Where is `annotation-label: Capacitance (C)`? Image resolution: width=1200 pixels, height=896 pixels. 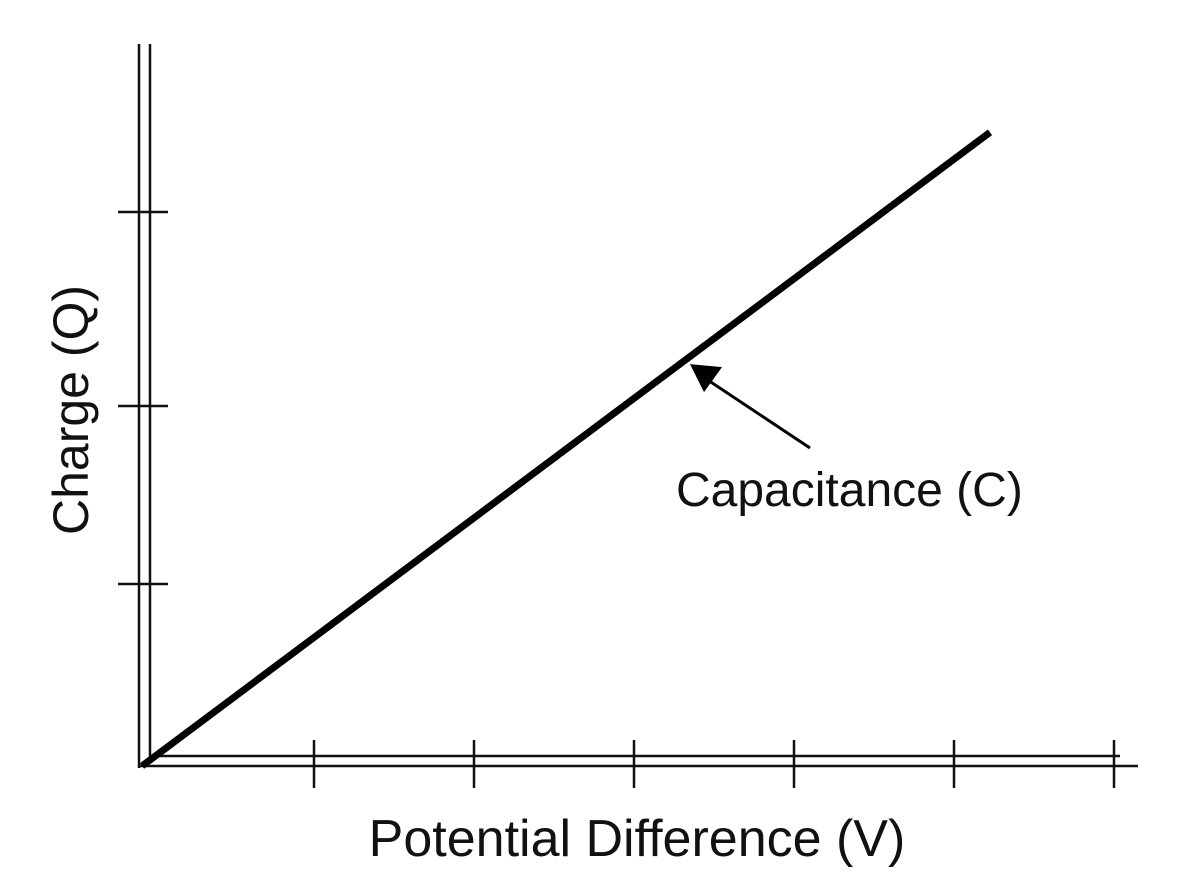 annotation-label: Capacitance (C) is located at coordinates (849, 490).